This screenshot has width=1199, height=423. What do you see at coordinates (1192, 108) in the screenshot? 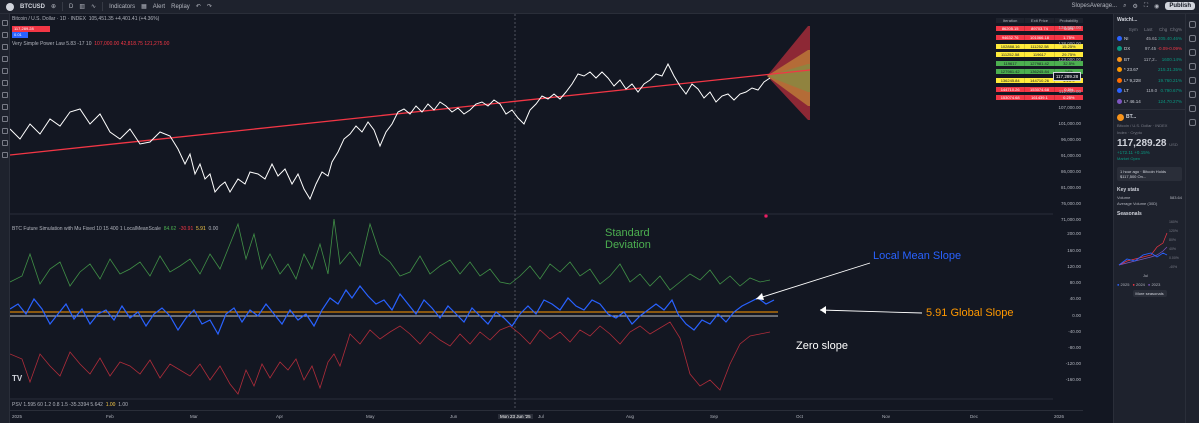
I see `notifications-icon` at bounding box center [1192, 108].